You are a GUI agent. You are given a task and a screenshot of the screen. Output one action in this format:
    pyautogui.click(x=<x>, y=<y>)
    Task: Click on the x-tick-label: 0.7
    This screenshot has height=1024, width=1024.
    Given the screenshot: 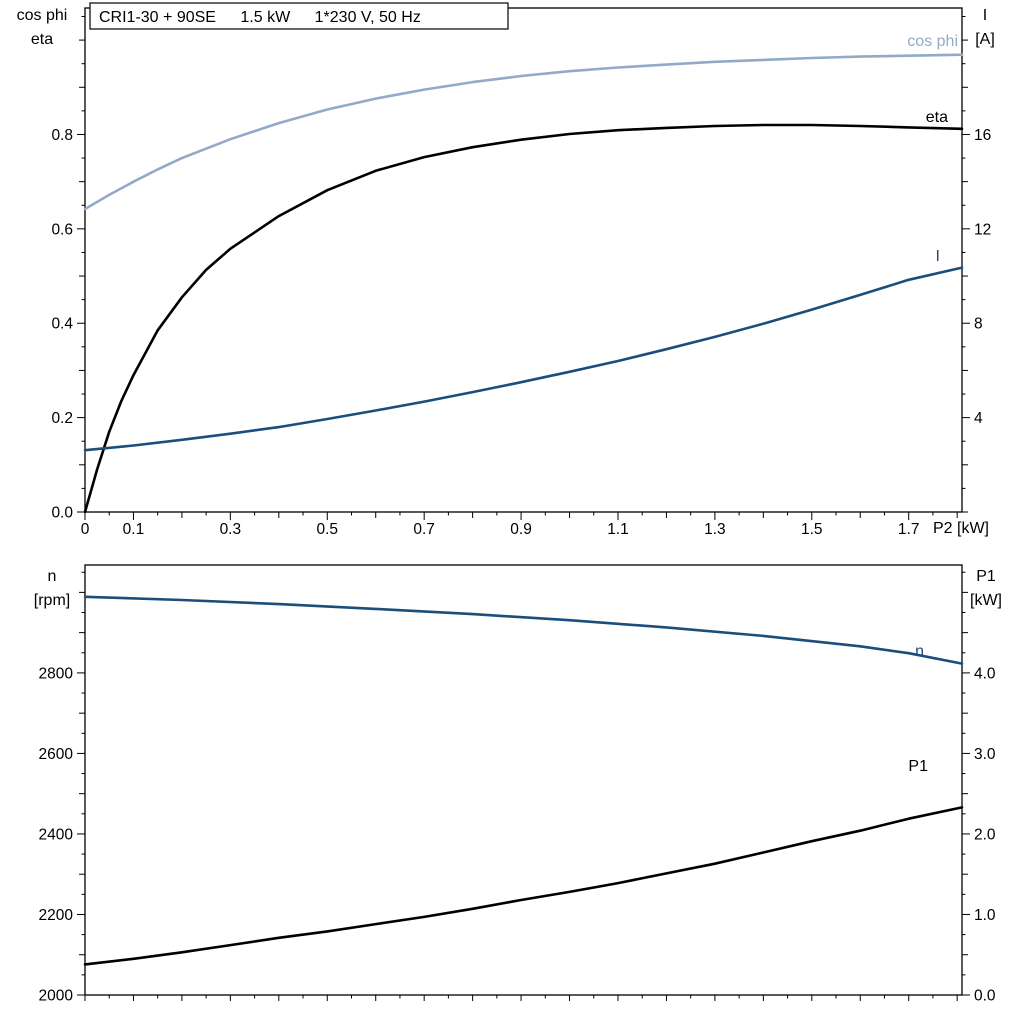 What is the action you would take?
    pyautogui.click(x=424, y=529)
    